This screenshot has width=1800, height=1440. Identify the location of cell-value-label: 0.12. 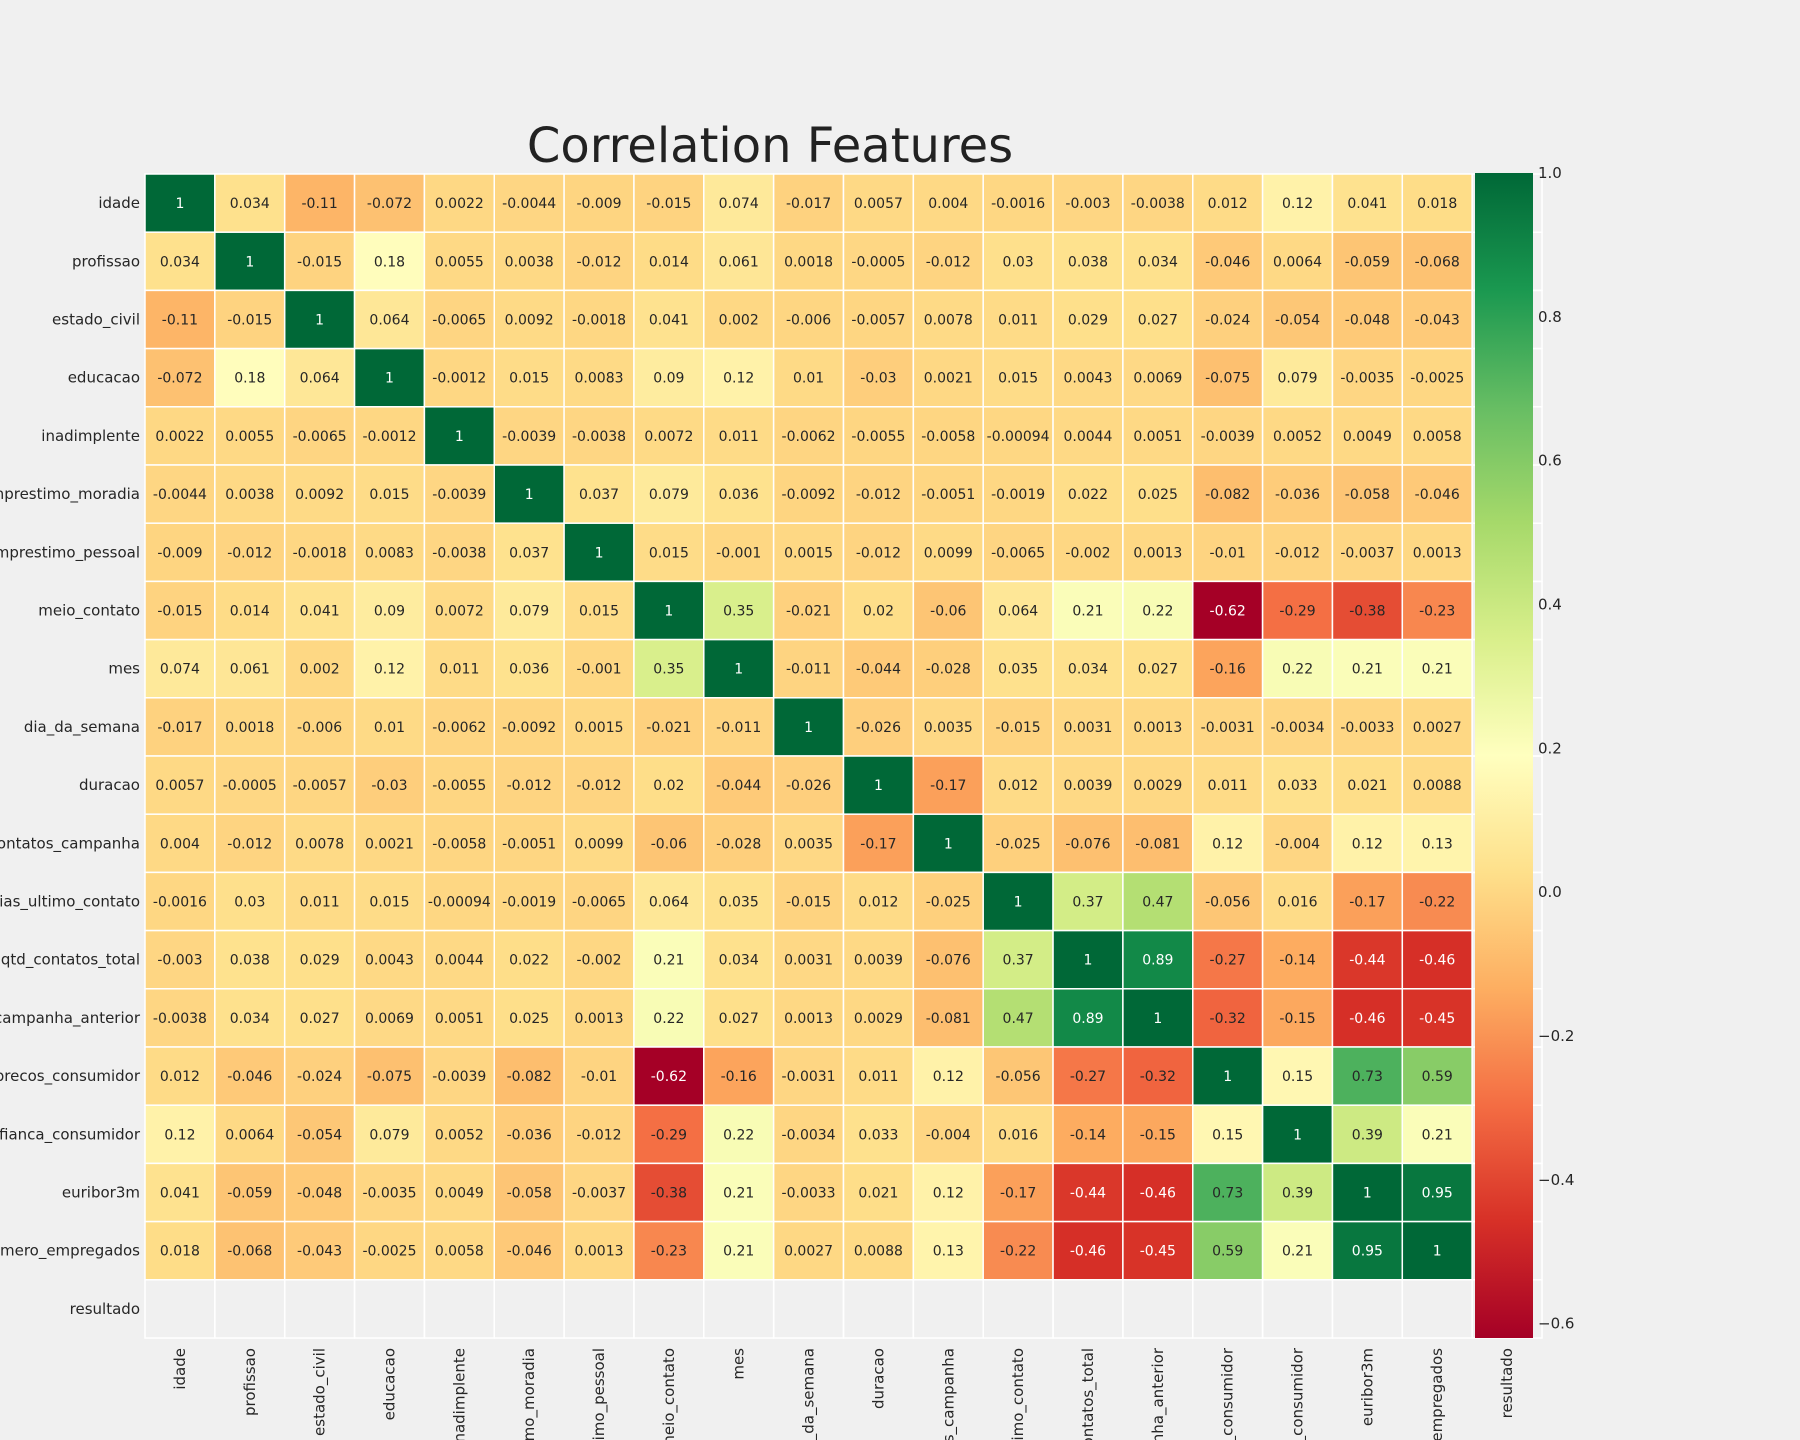
(1227, 844).